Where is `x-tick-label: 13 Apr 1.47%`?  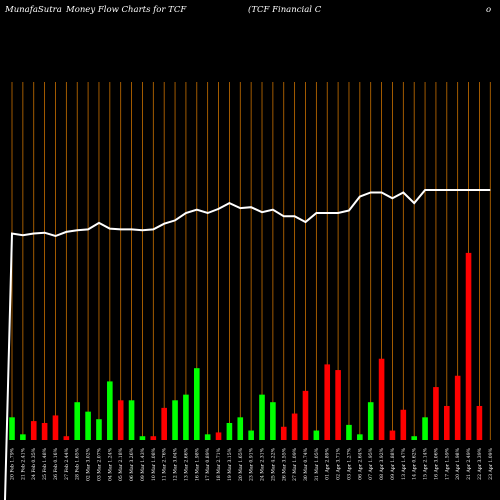
x-tick-label: 13 Apr 1.47% is located at coordinates (404, 463).